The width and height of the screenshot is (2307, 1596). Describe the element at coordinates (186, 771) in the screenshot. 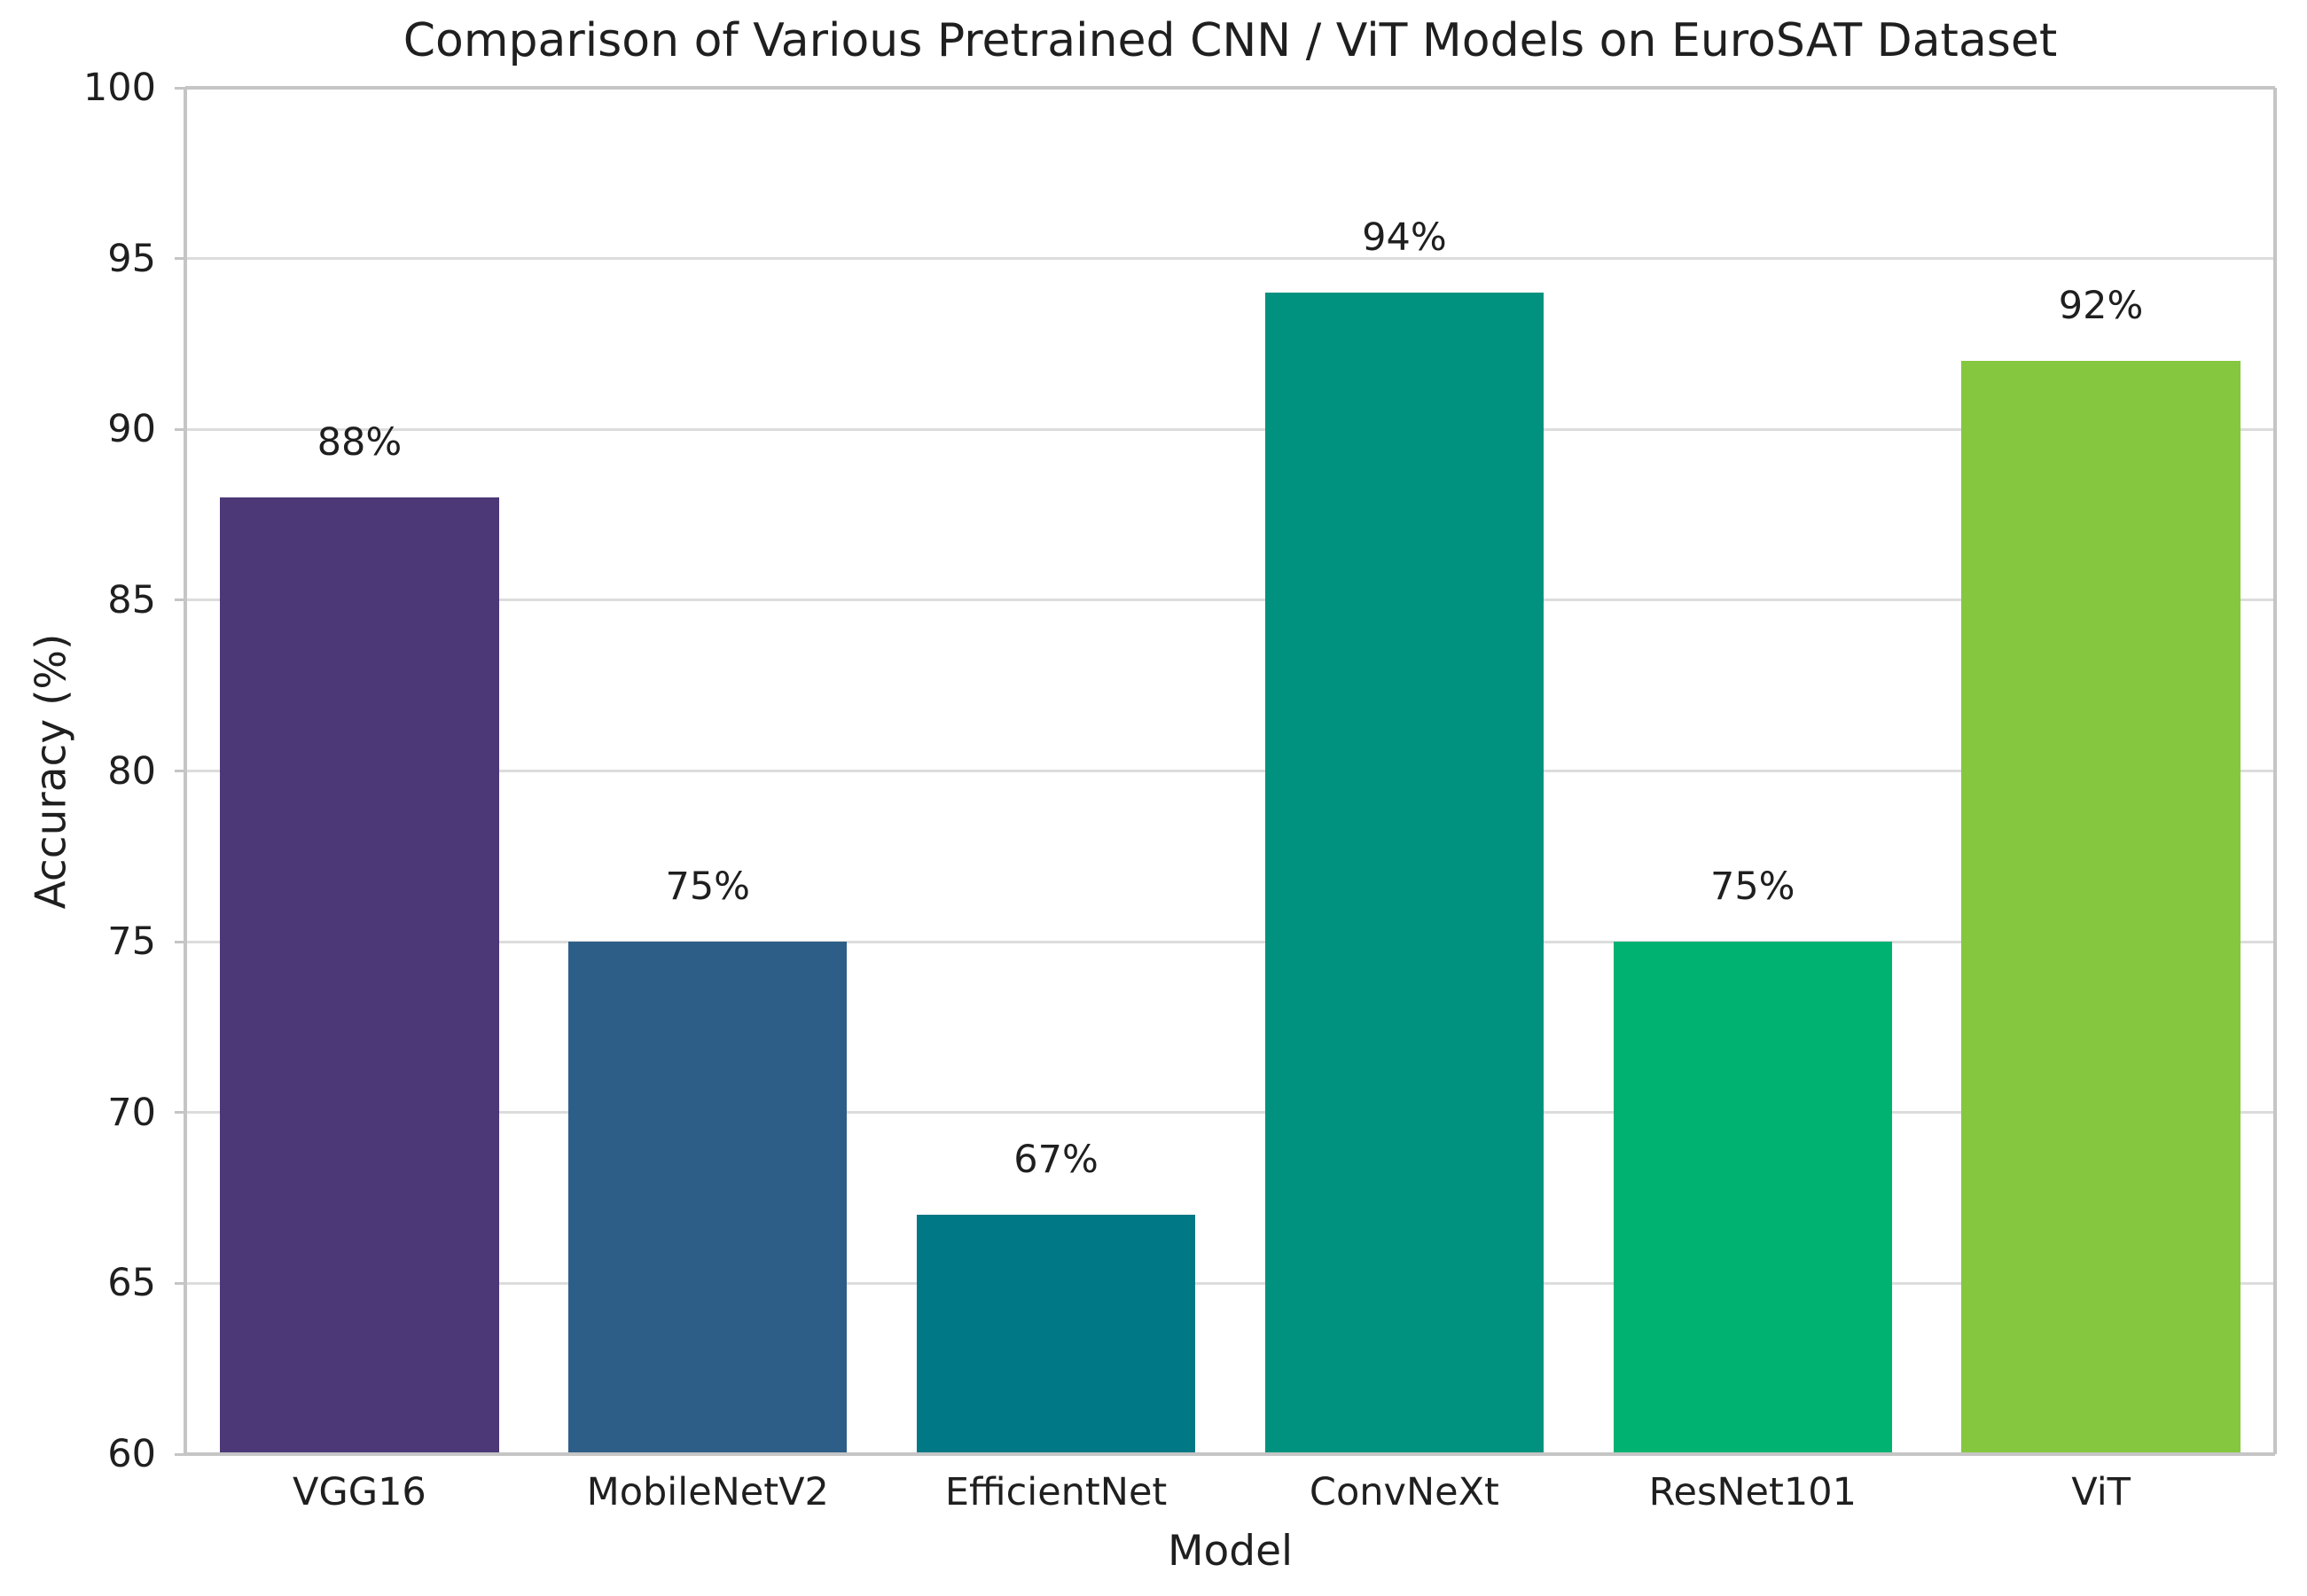

I see `left-spine` at that location.